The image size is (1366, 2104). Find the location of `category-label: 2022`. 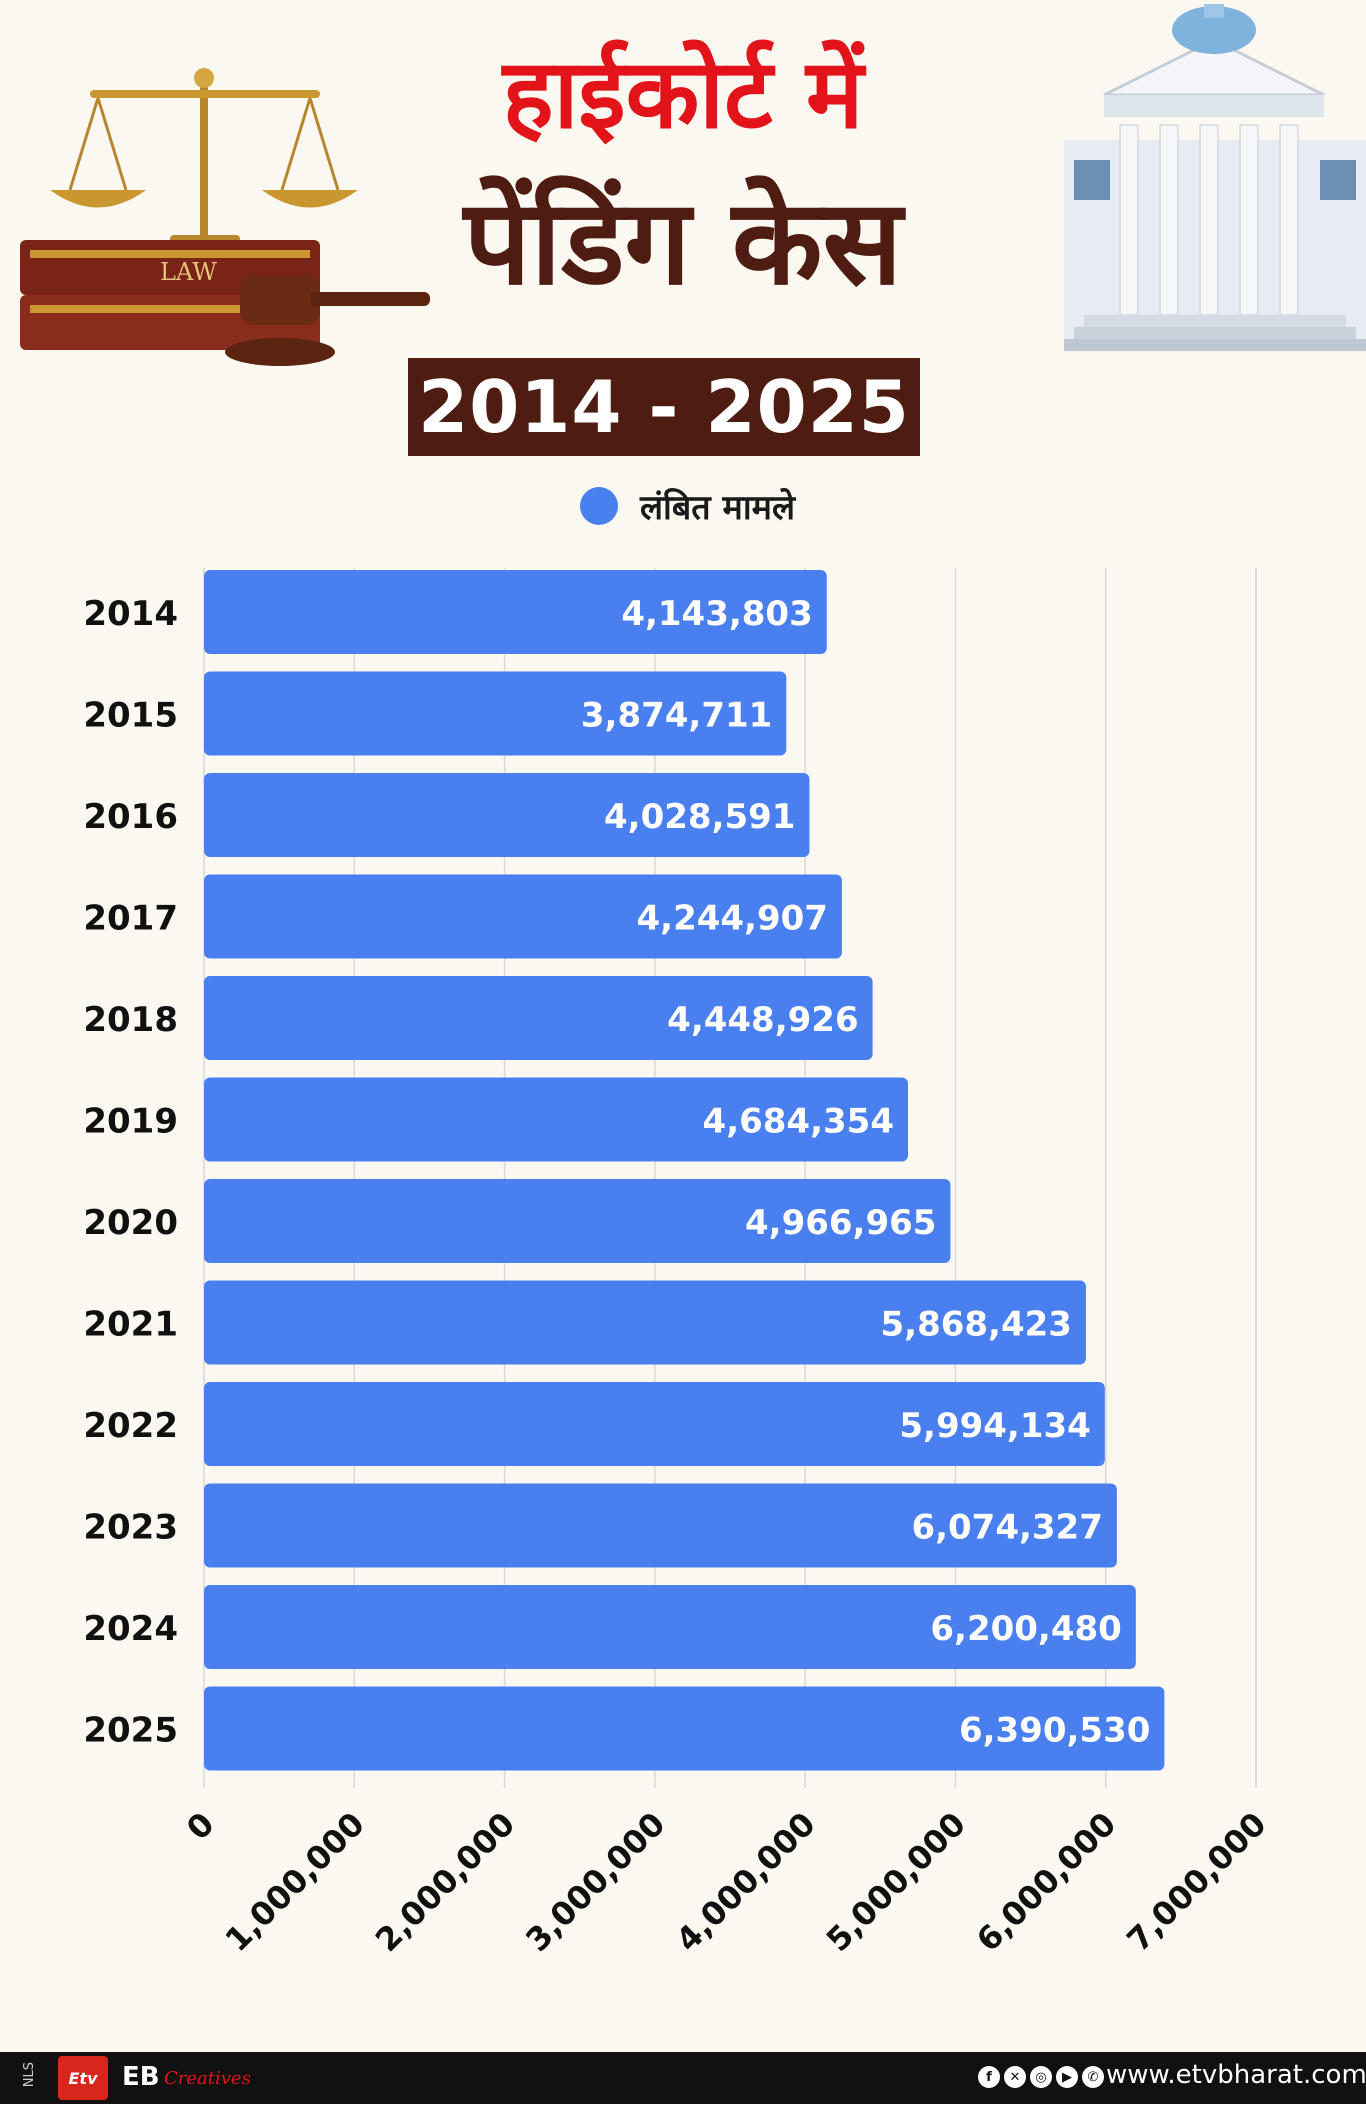

category-label: 2022 is located at coordinates (130, 1426).